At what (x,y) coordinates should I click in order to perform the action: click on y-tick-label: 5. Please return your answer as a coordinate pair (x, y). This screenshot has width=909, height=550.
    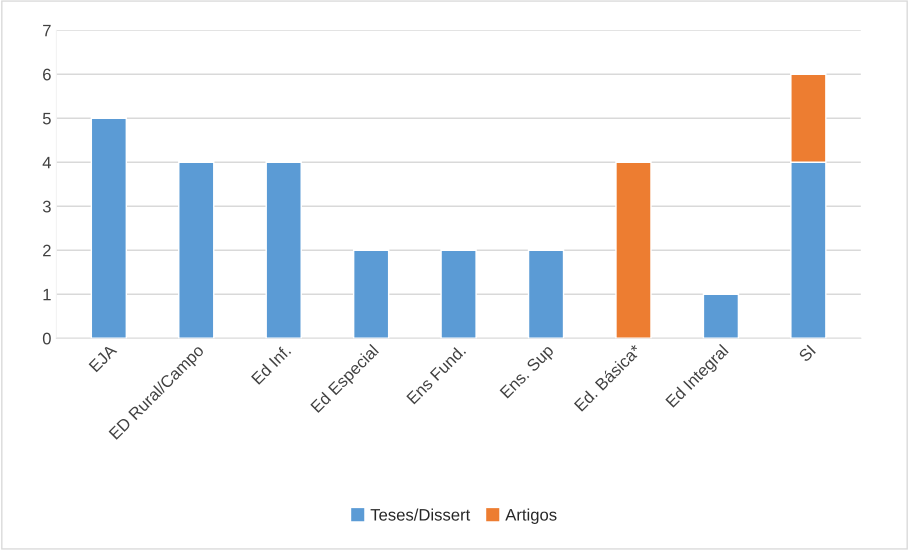
    Looking at the image, I should click on (46, 118).